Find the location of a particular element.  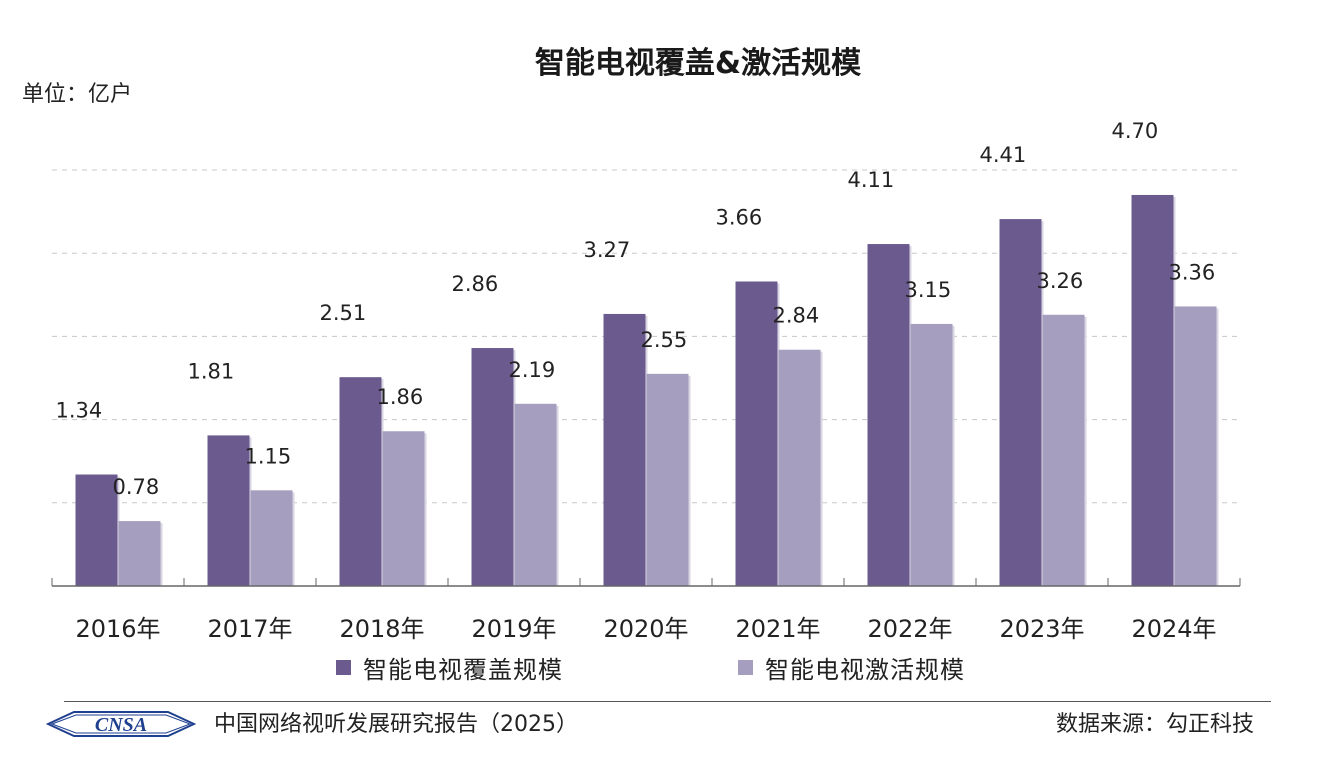

data-label: 1.81 is located at coordinates (211, 371).